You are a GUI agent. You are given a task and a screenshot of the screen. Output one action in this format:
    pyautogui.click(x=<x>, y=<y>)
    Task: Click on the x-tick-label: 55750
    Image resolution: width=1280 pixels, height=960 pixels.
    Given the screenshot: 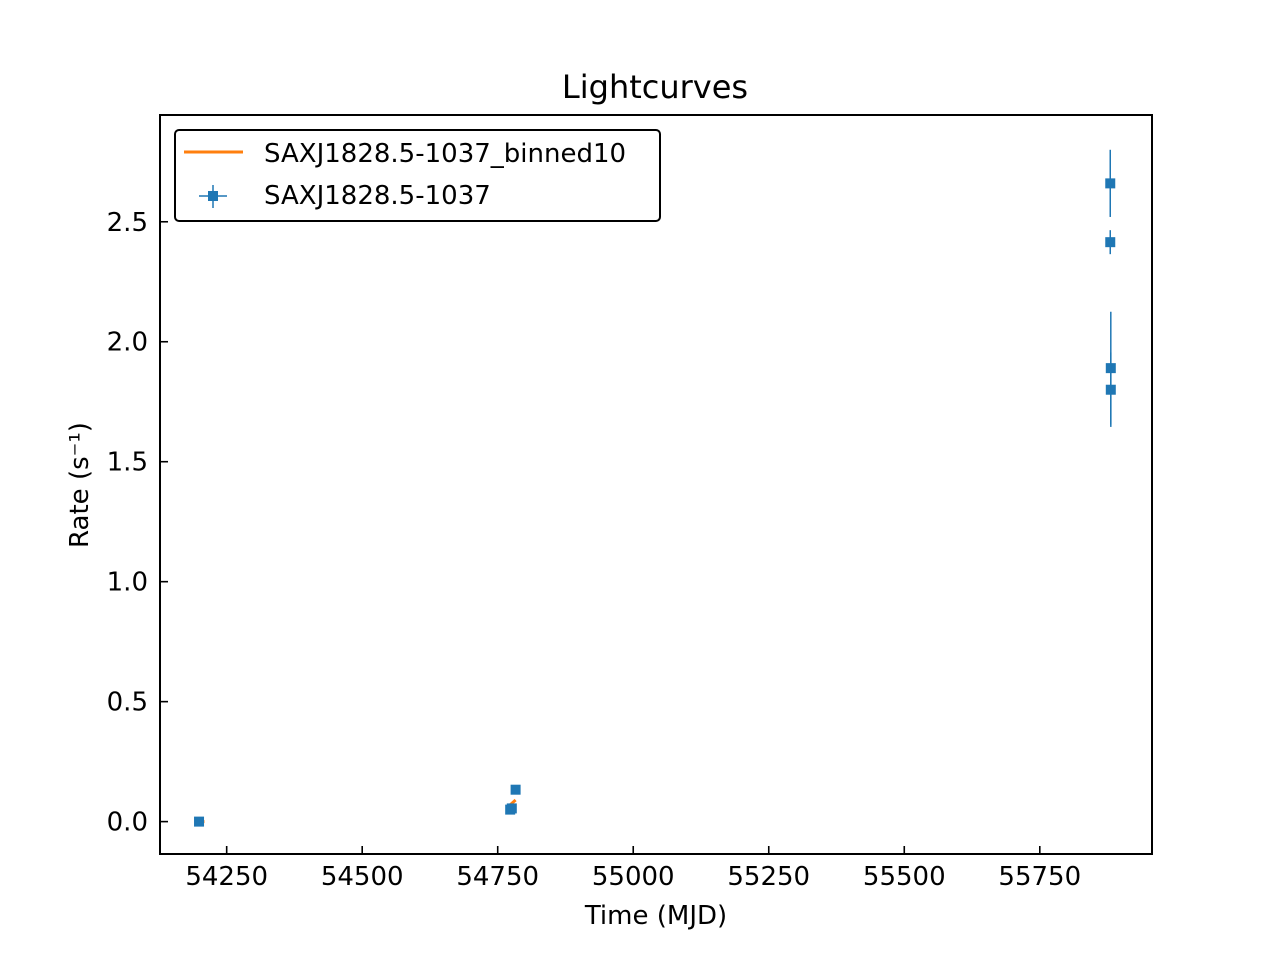 What is the action you would take?
    pyautogui.click(x=1039, y=877)
    